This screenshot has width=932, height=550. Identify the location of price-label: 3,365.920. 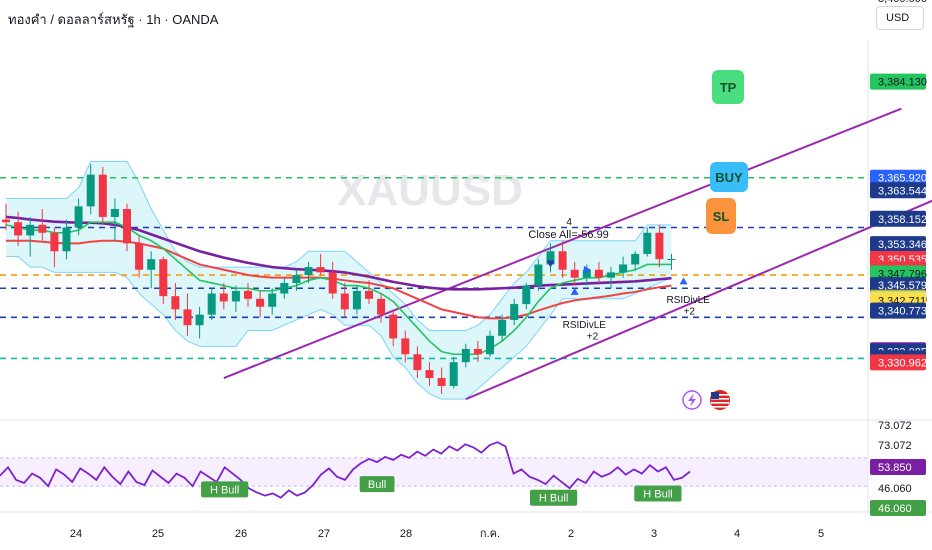
(902, 179).